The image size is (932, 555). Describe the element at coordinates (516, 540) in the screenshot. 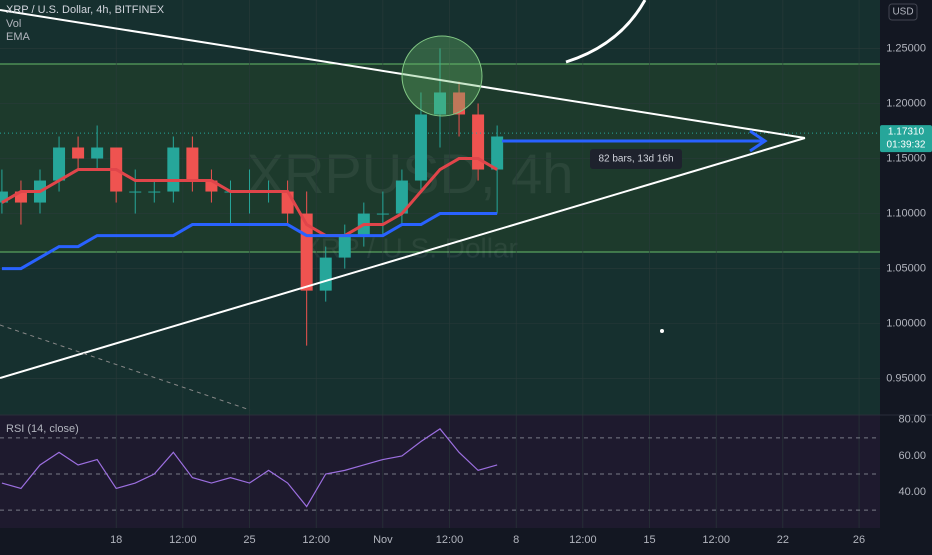

I see `x-tick-label: 8` at that location.